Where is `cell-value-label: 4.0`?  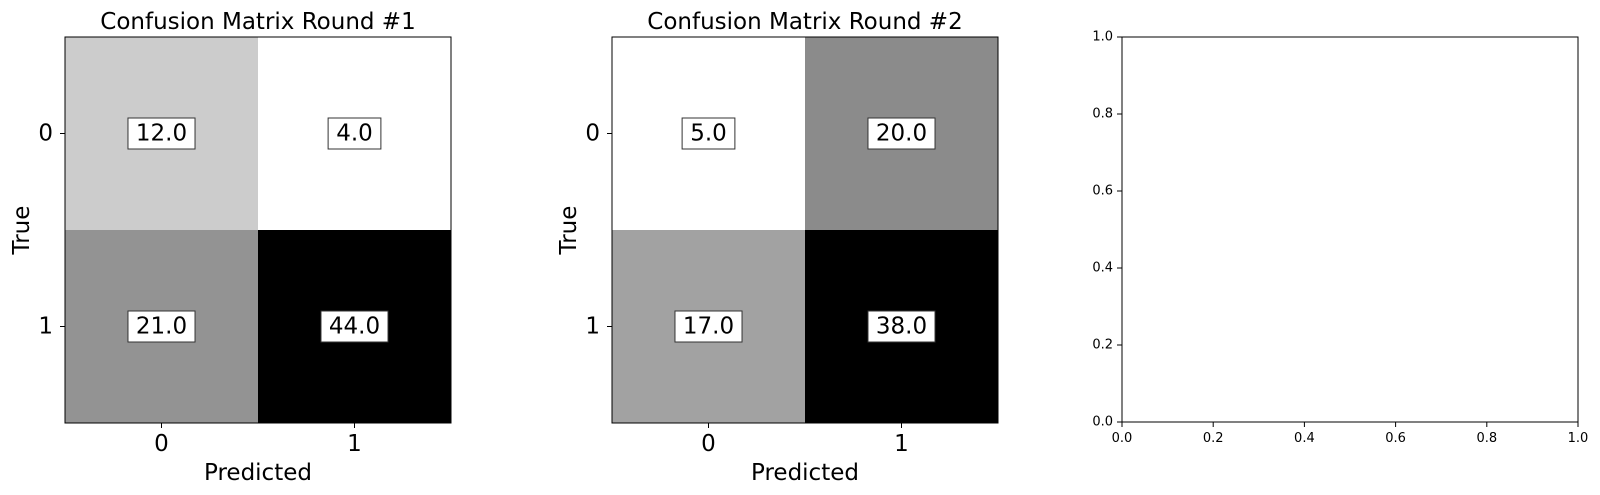 cell-value-label: 4.0 is located at coordinates (354, 134).